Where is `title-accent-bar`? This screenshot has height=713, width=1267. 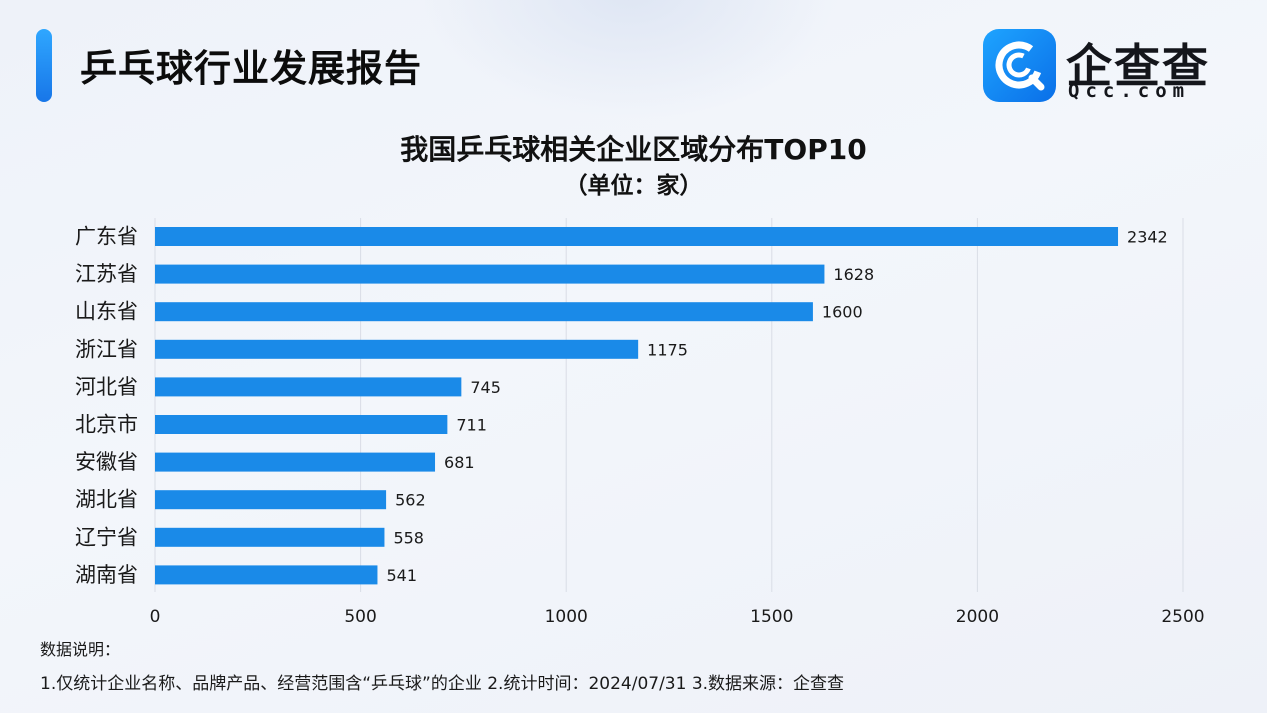
title-accent-bar is located at coordinates (44, 65).